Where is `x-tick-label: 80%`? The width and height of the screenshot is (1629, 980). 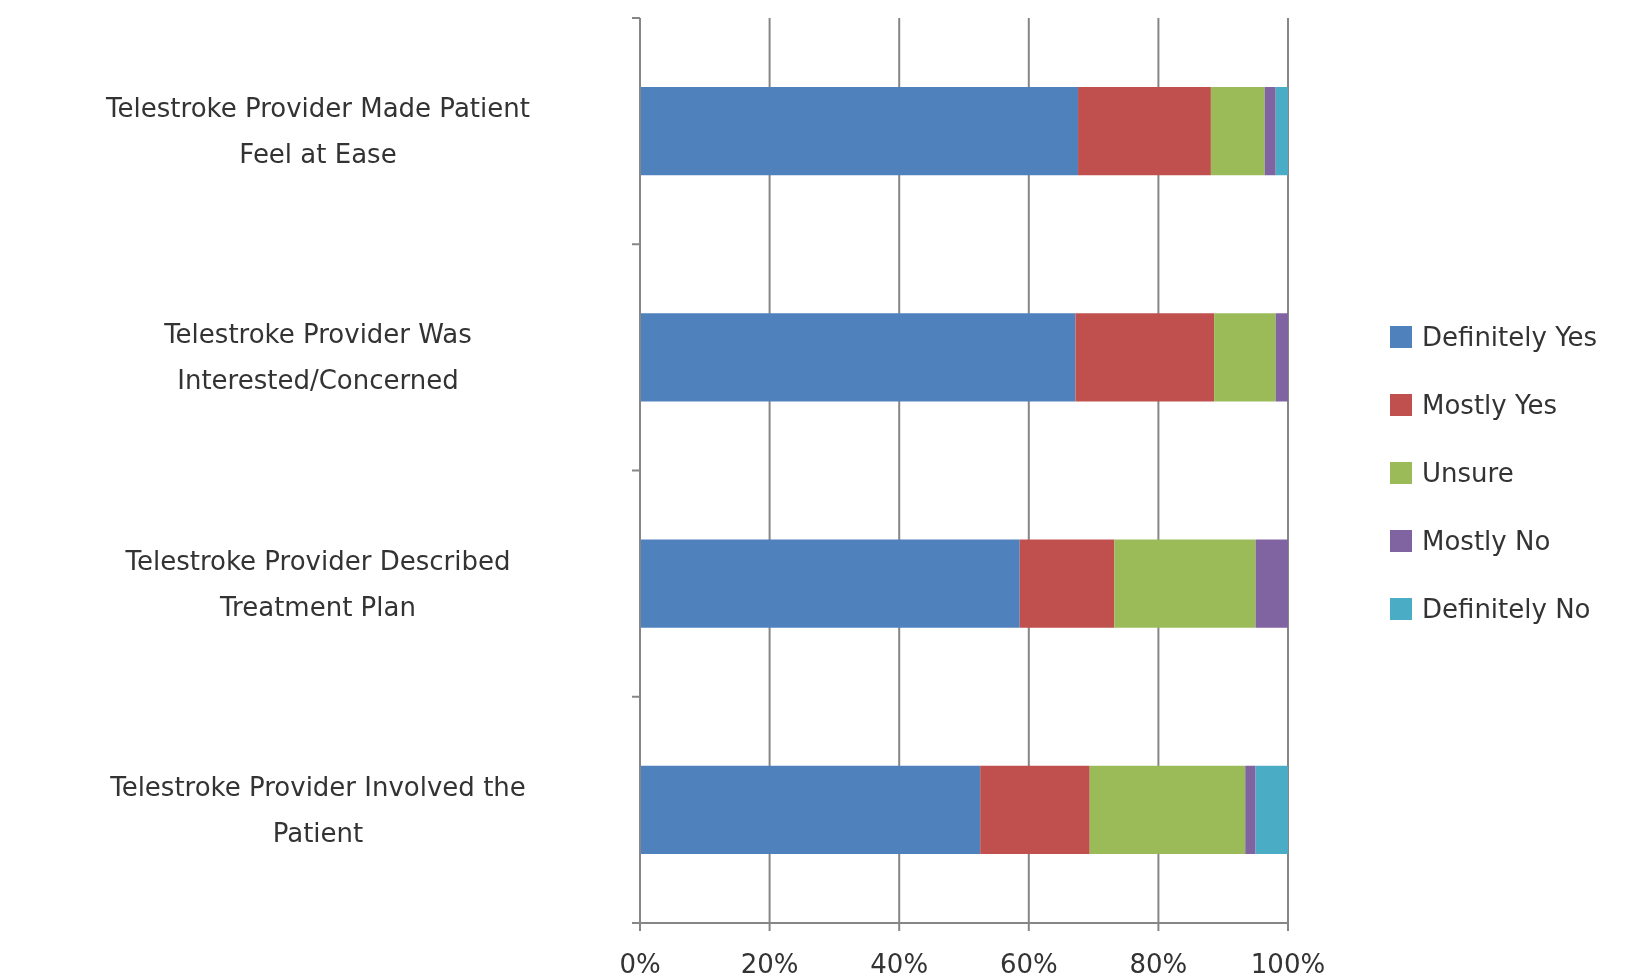
x-tick-label: 80% is located at coordinates (1158, 964).